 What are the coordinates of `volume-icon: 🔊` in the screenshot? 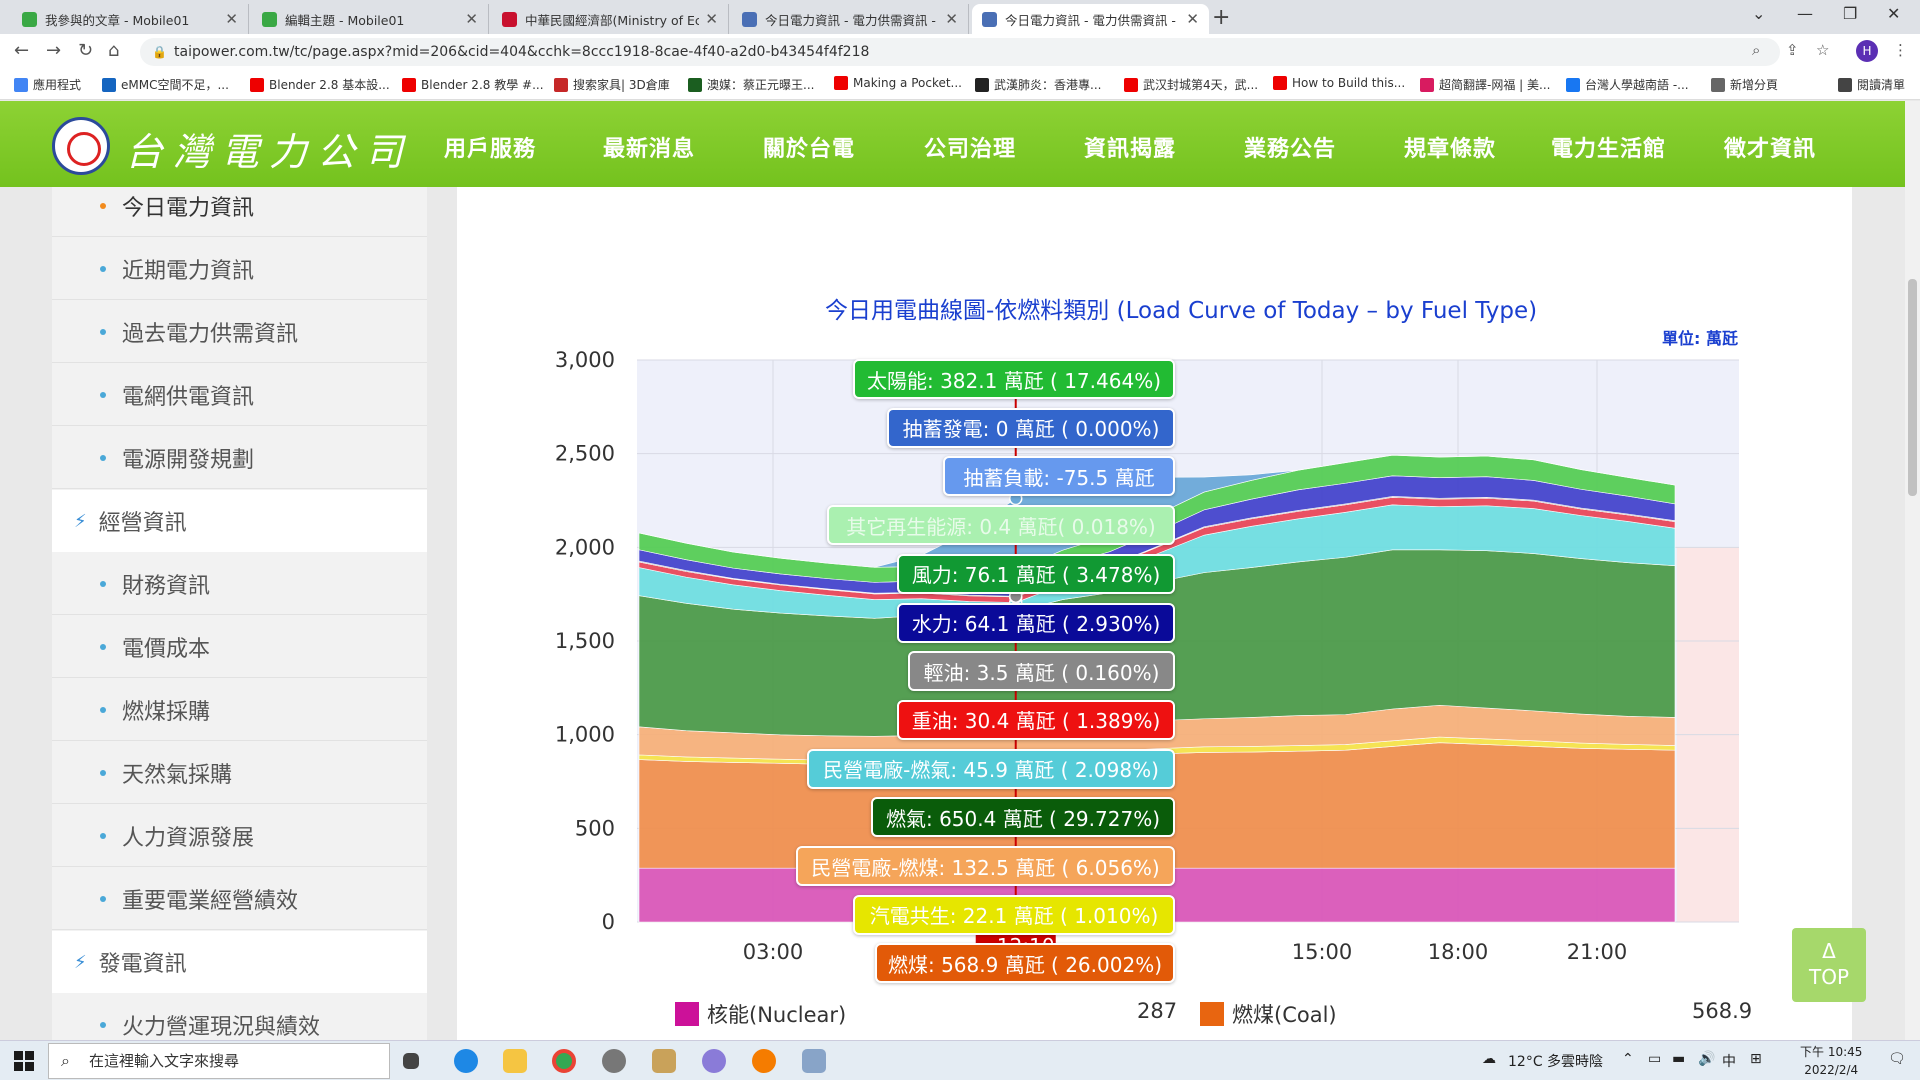 It's located at (1707, 1059).